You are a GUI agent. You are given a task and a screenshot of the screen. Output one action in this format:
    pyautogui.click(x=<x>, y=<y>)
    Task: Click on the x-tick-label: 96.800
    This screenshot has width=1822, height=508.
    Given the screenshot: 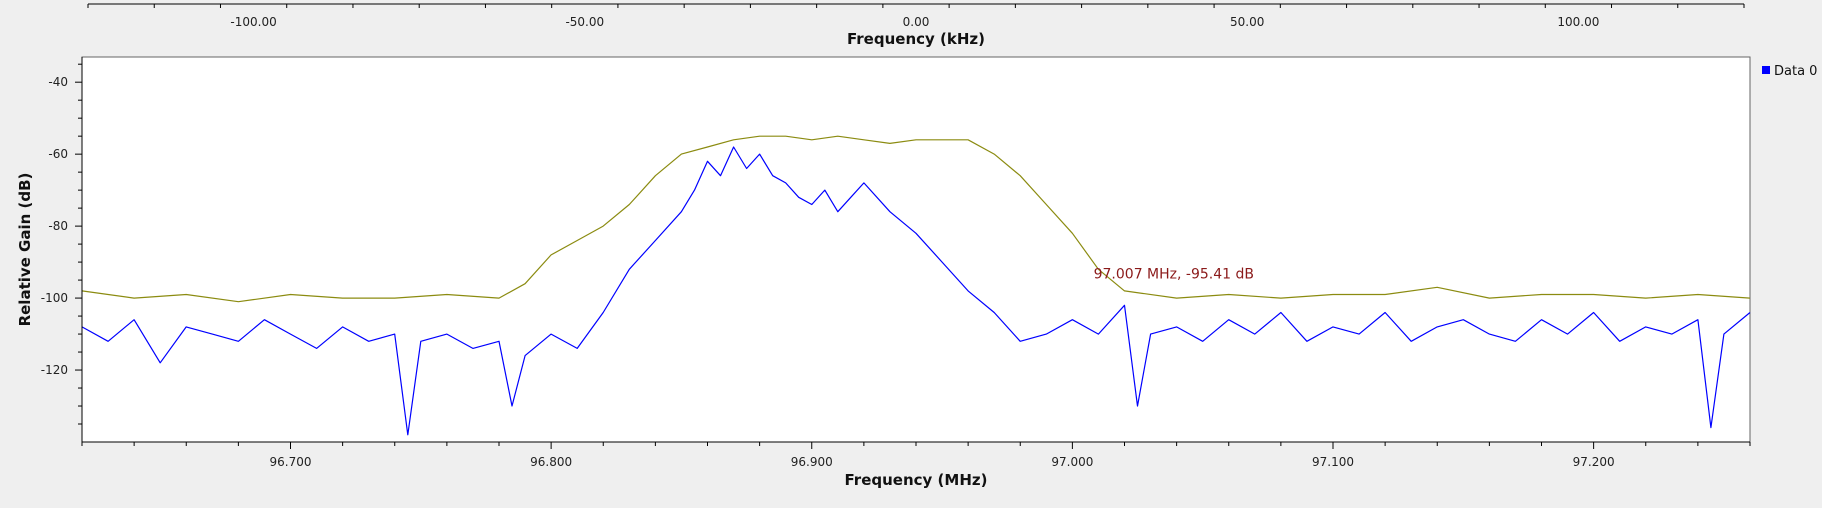 What is the action you would take?
    pyautogui.click(x=551, y=462)
    